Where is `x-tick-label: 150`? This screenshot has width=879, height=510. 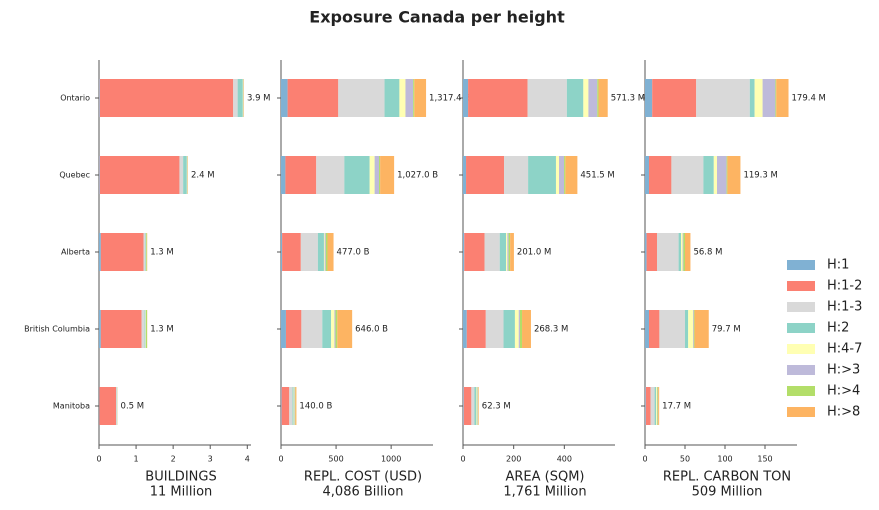 x-tick-label: 150 is located at coordinates (764, 459).